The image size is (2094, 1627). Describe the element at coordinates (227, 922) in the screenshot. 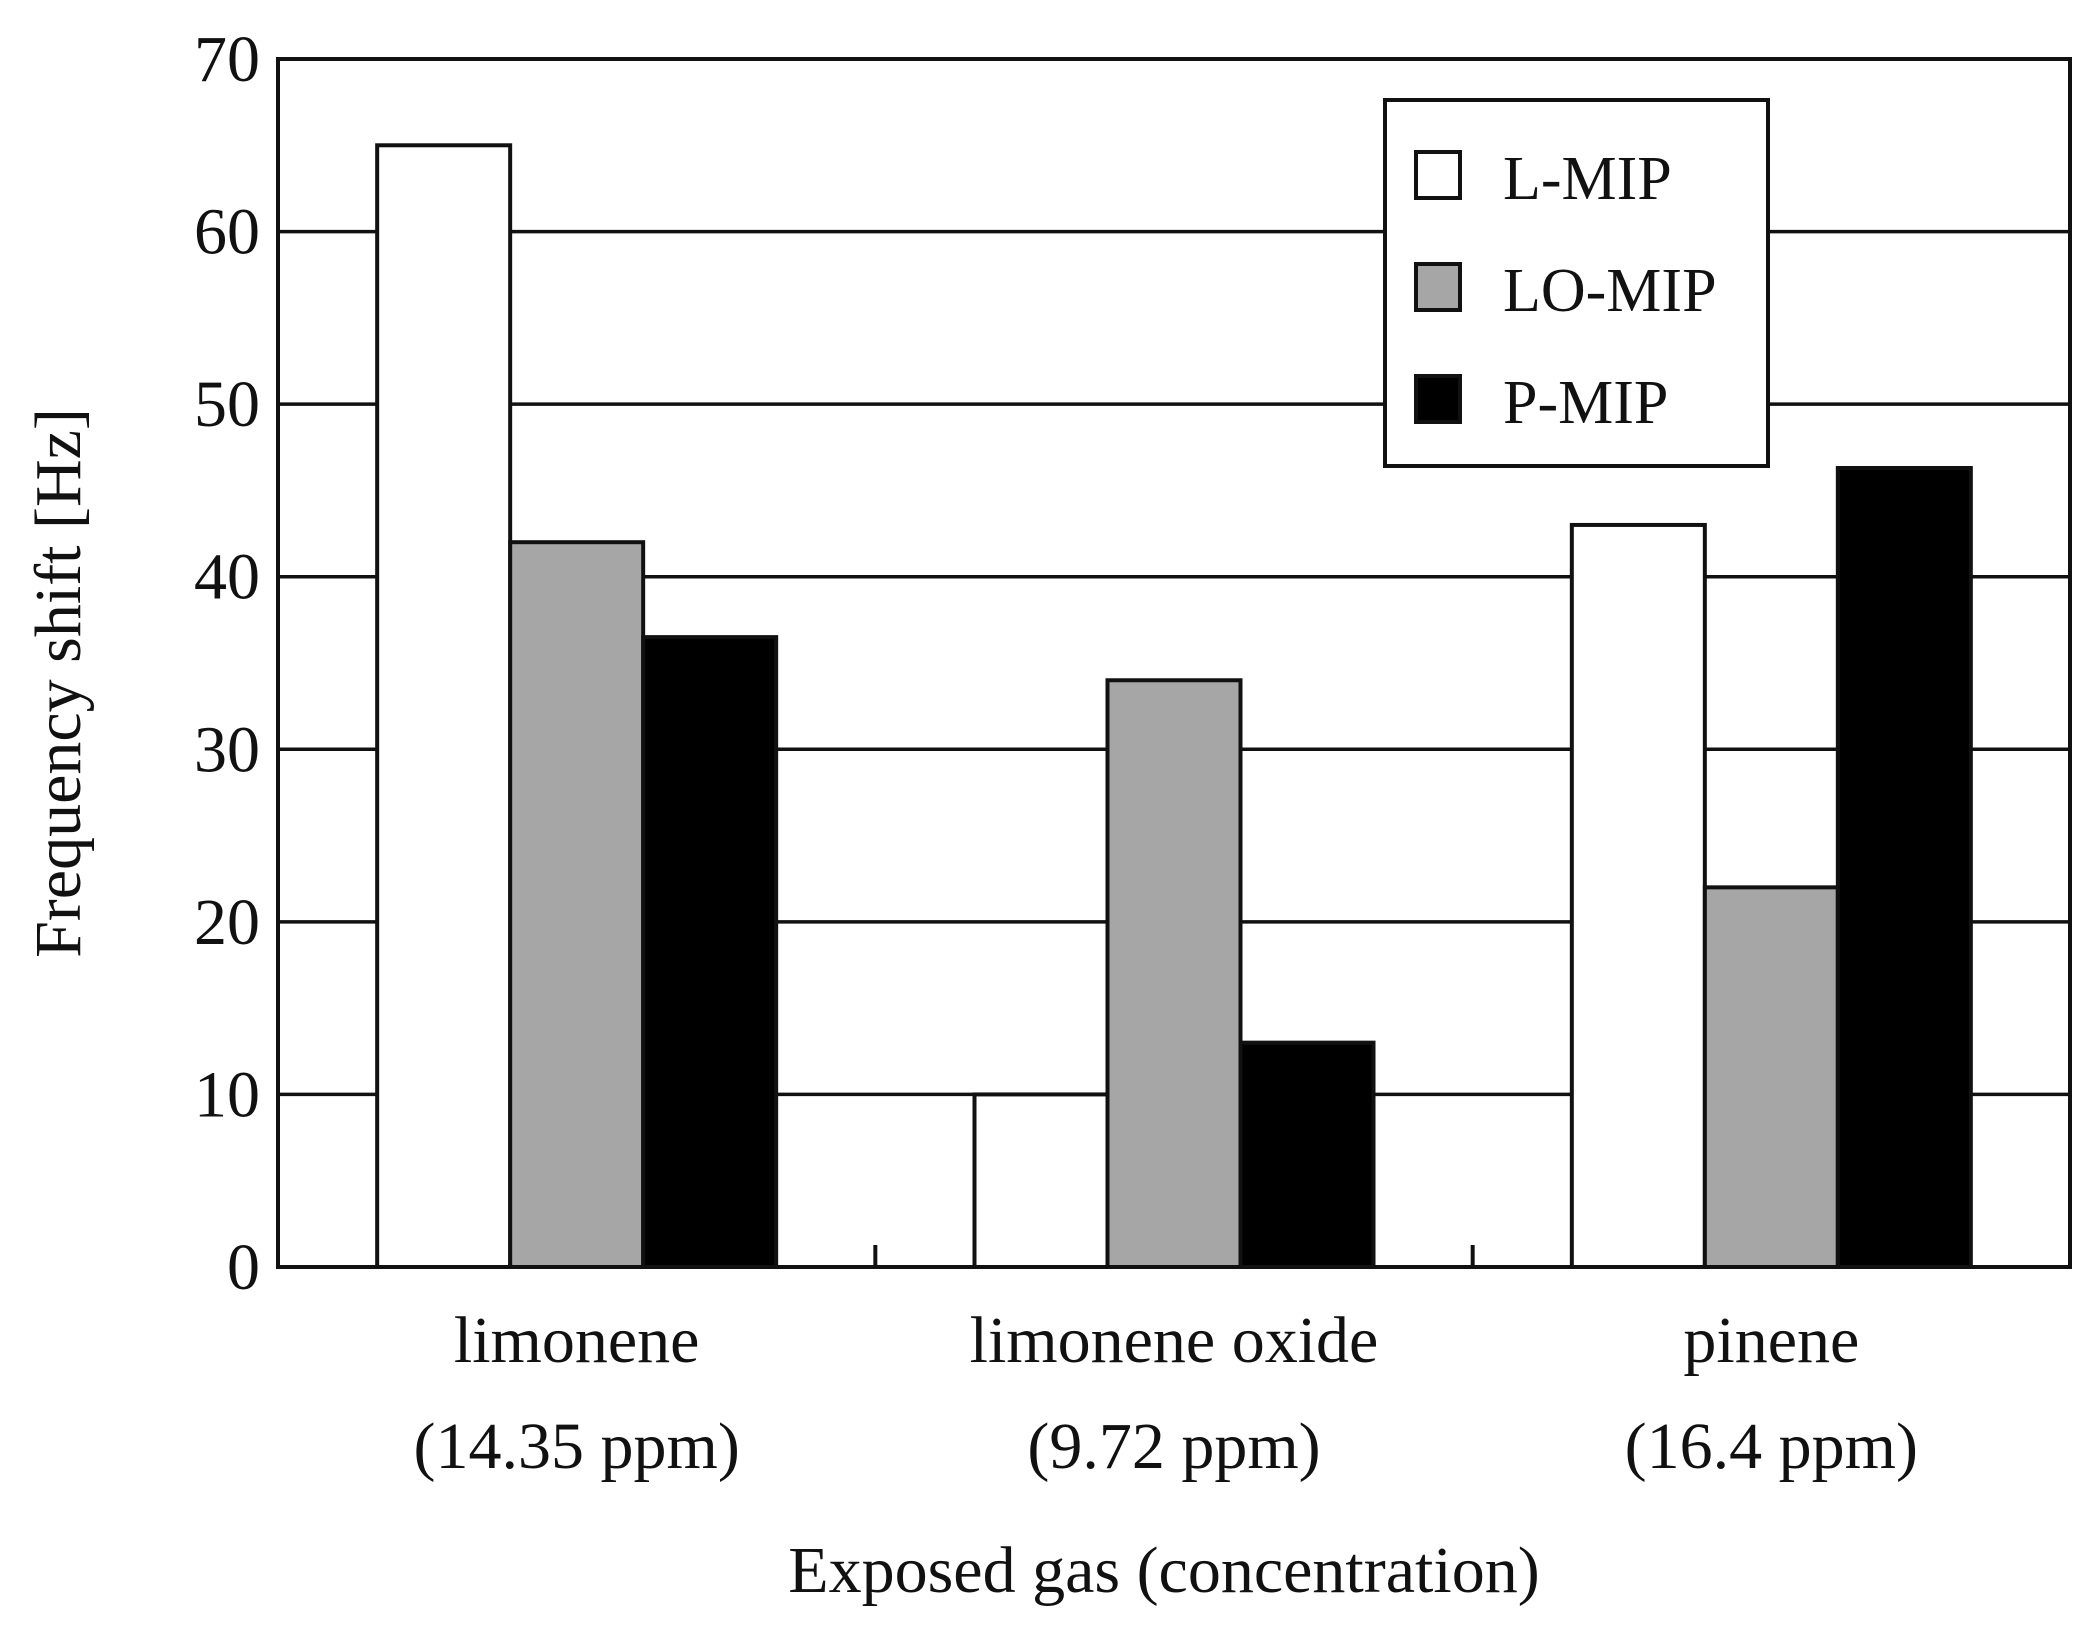

I see `y-tick-label: 20` at that location.